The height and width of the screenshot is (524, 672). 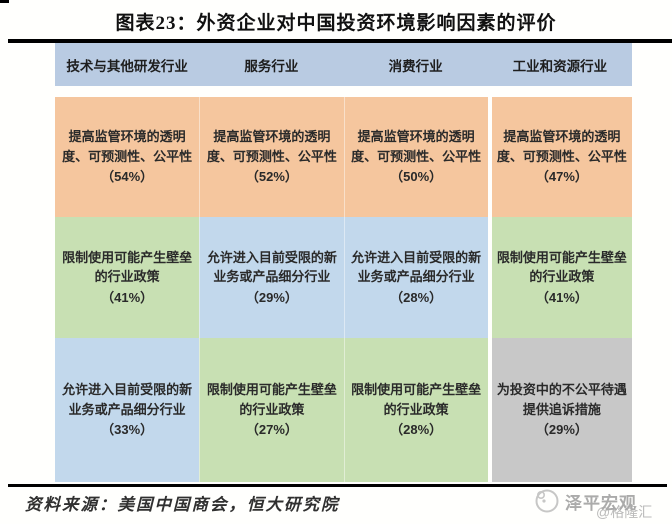 I want to click on table-cell: 提高监管环境的透明度、可预测性、公平性 （54%）, so click(x=127, y=157).